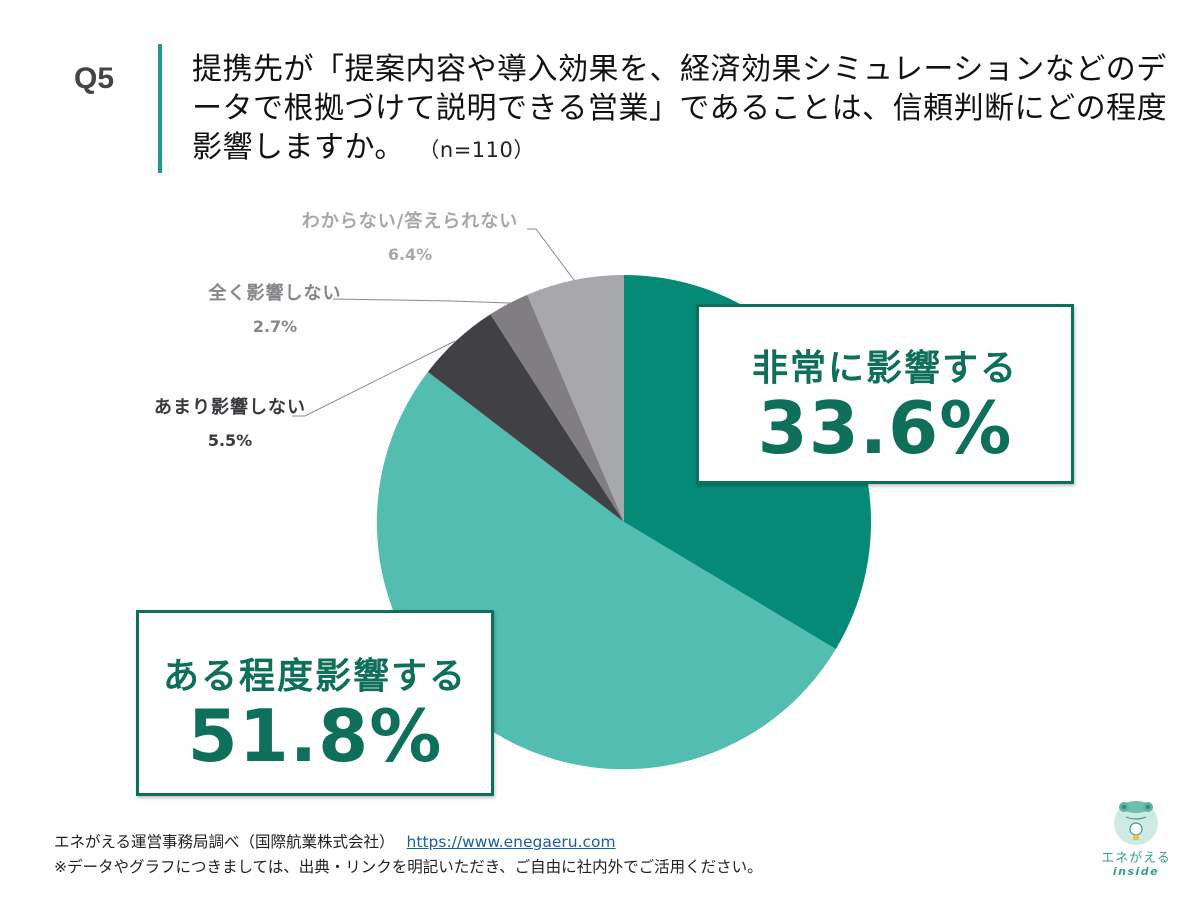  Describe the element at coordinates (511, 842) in the screenshot. I see `source-link: https://www.enegaeru.com` at that location.